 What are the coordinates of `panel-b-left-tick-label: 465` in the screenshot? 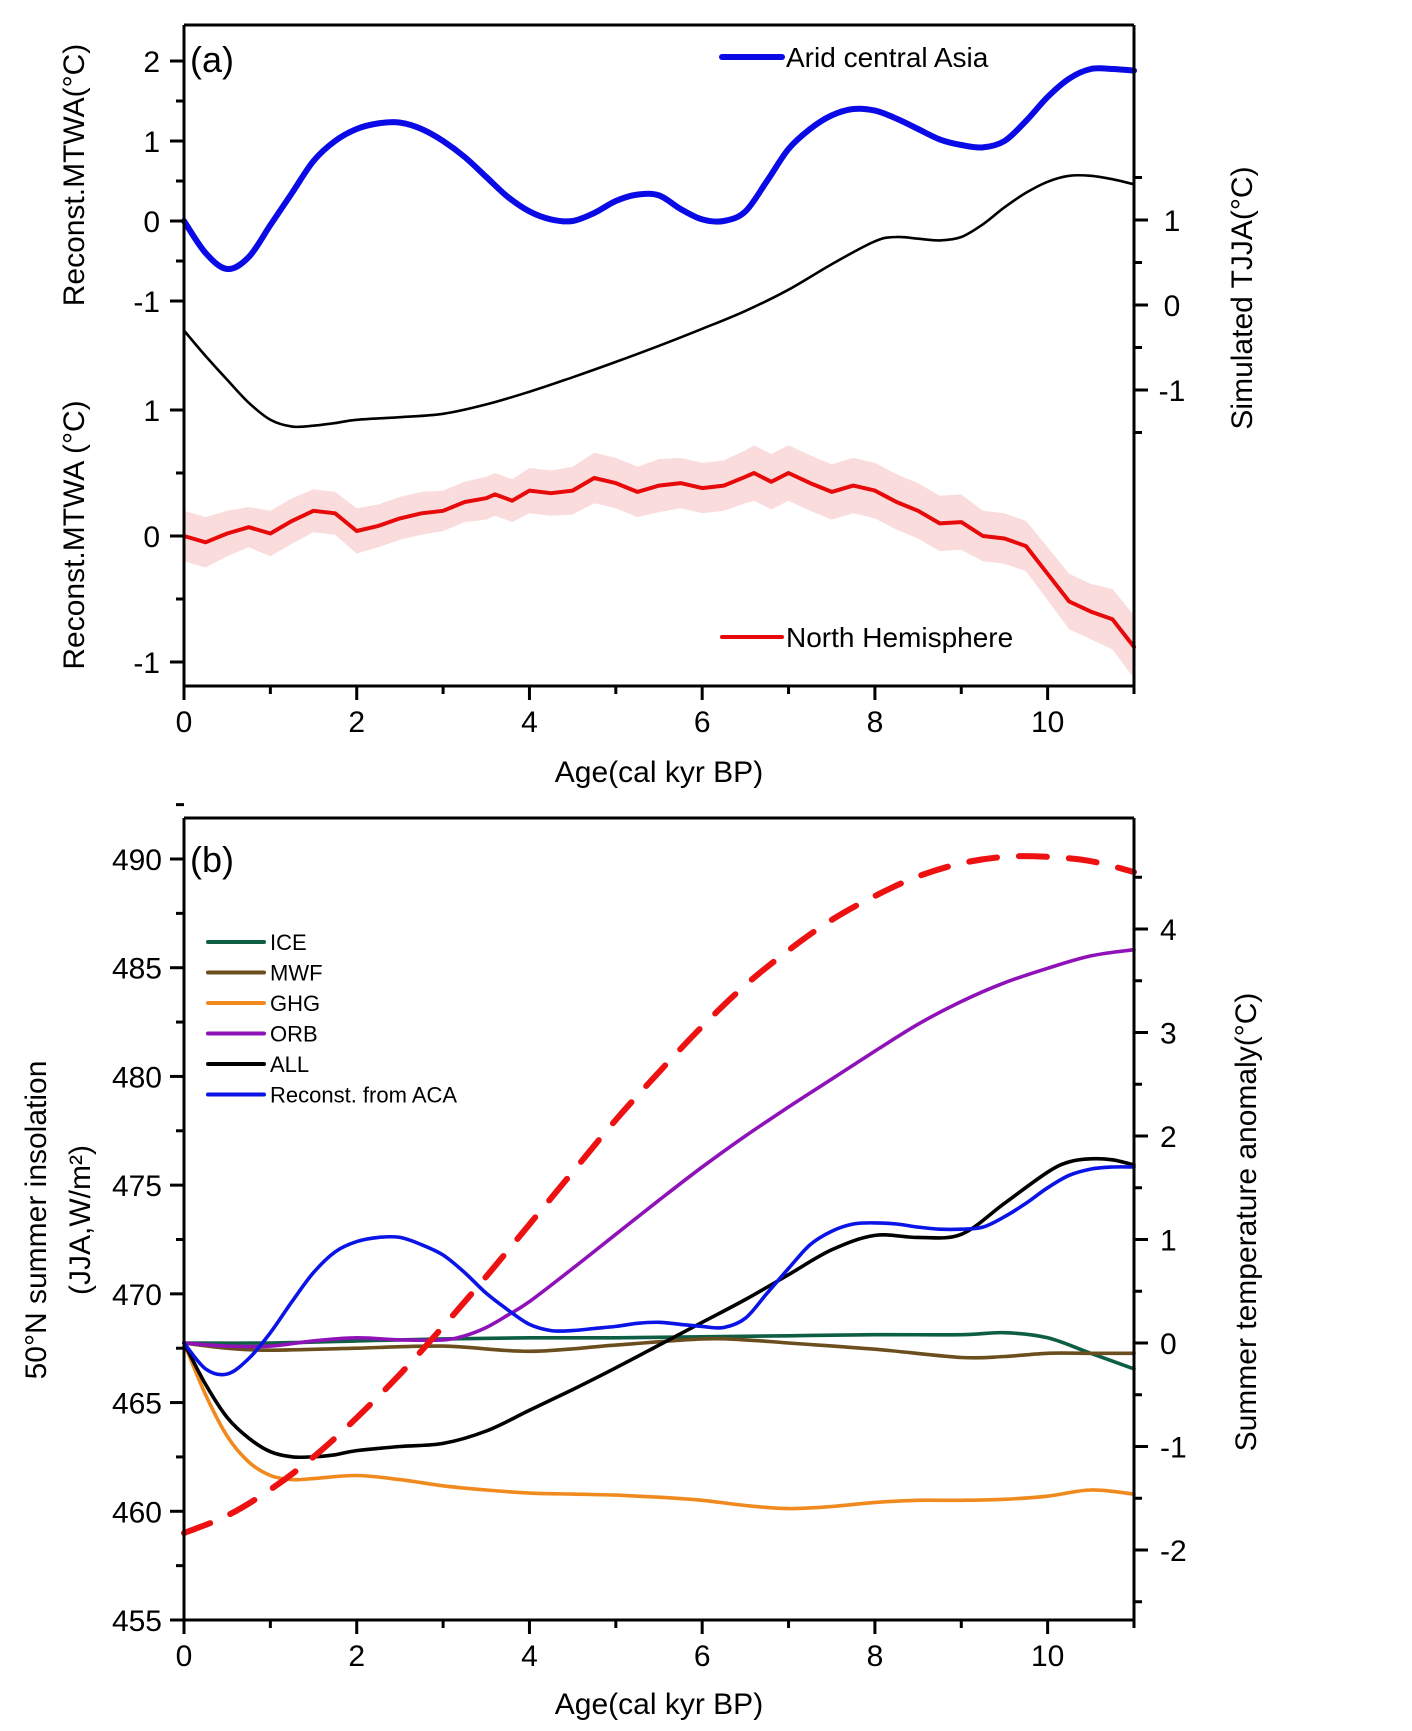 It's located at (137, 1404).